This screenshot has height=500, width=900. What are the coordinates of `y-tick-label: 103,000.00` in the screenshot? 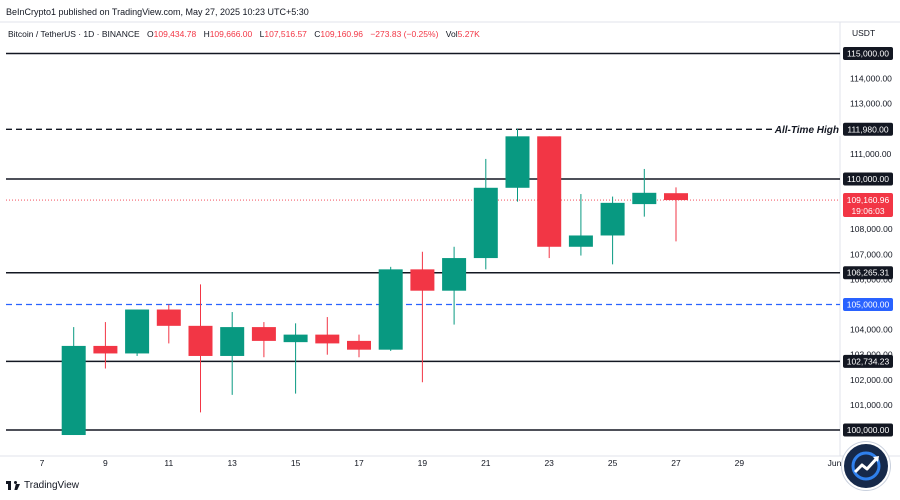 It's located at (871, 355).